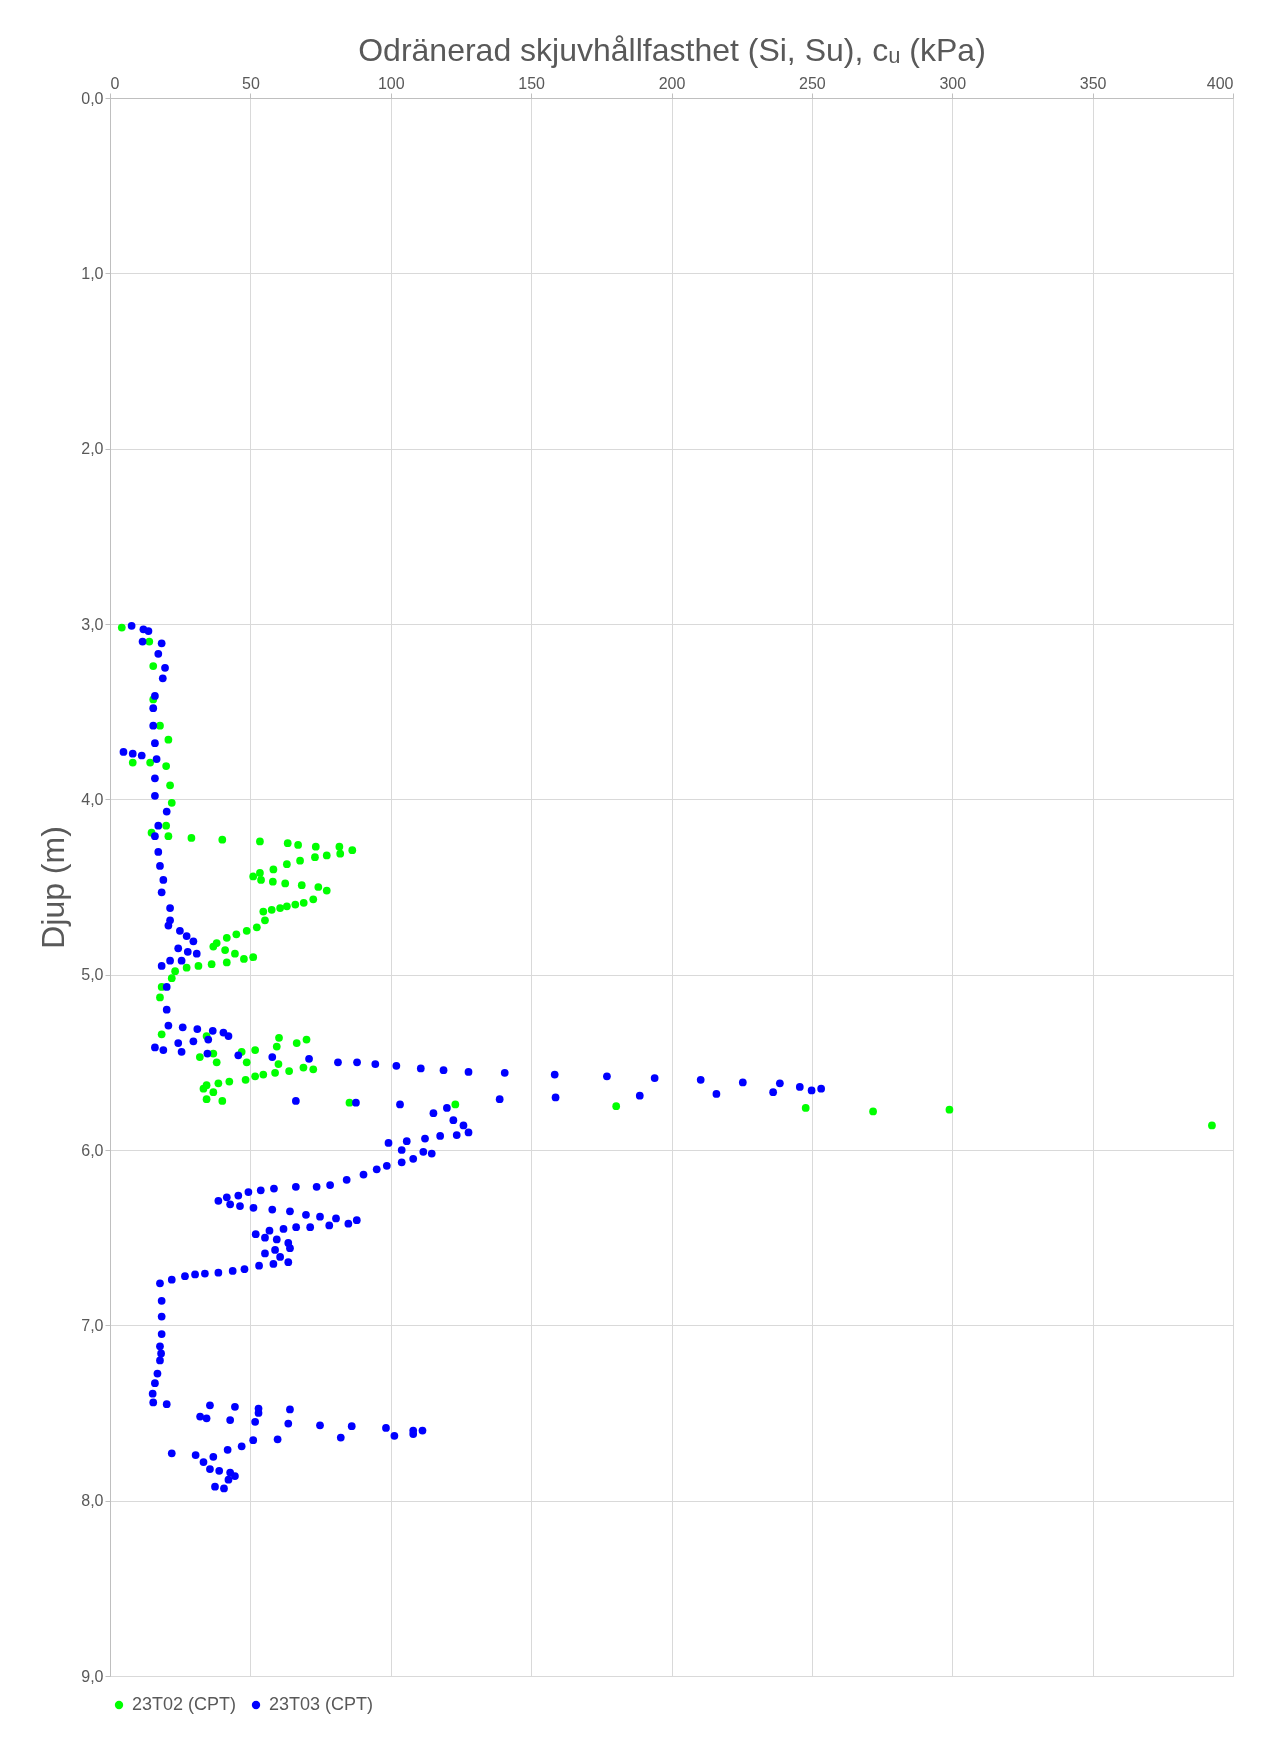 This screenshot has height=1742, width=1263. What do you see at coordinates (115, 83) in the screenshot?
I see `x-tick-label: 0` at bounding box center [115, 83].